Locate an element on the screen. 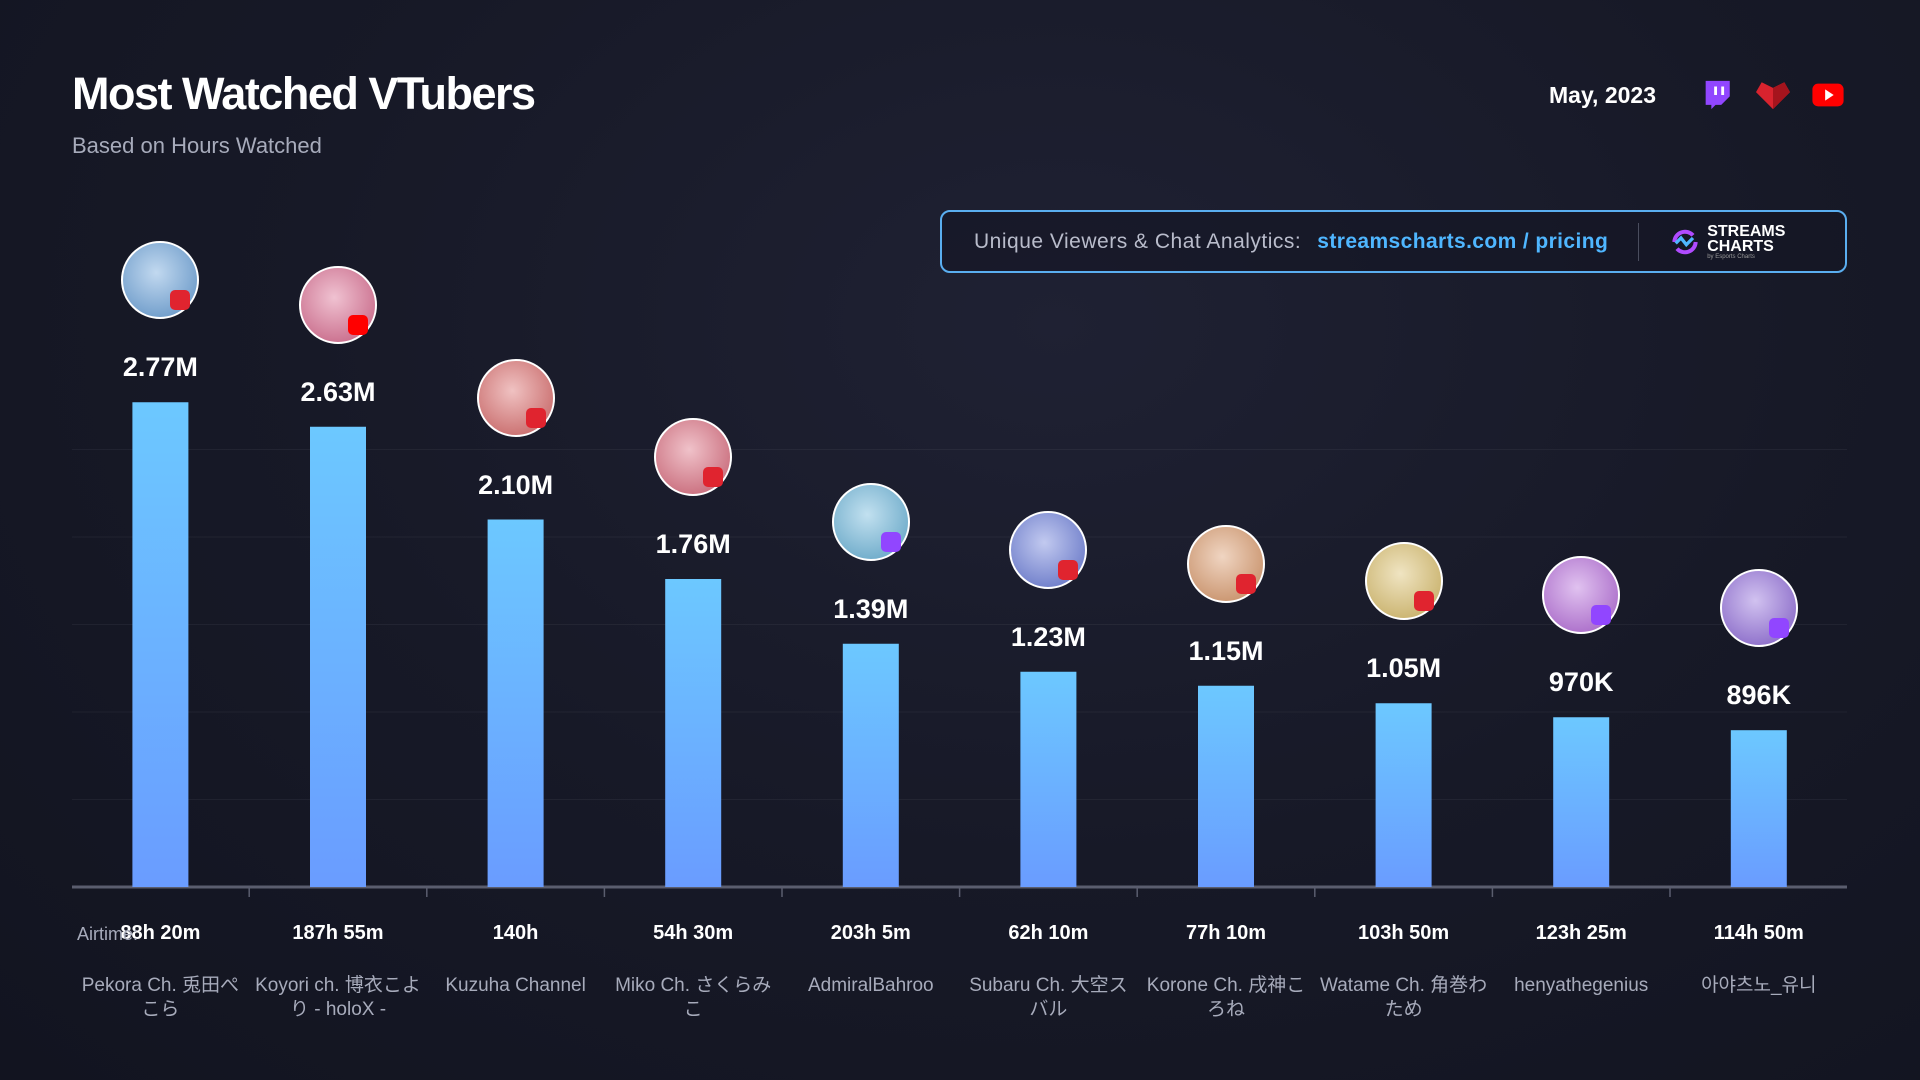 Image resolution: width=1920 pixels, height=1080 pixels. airtime-label: Airtime: is located at coordinates (108, 934).